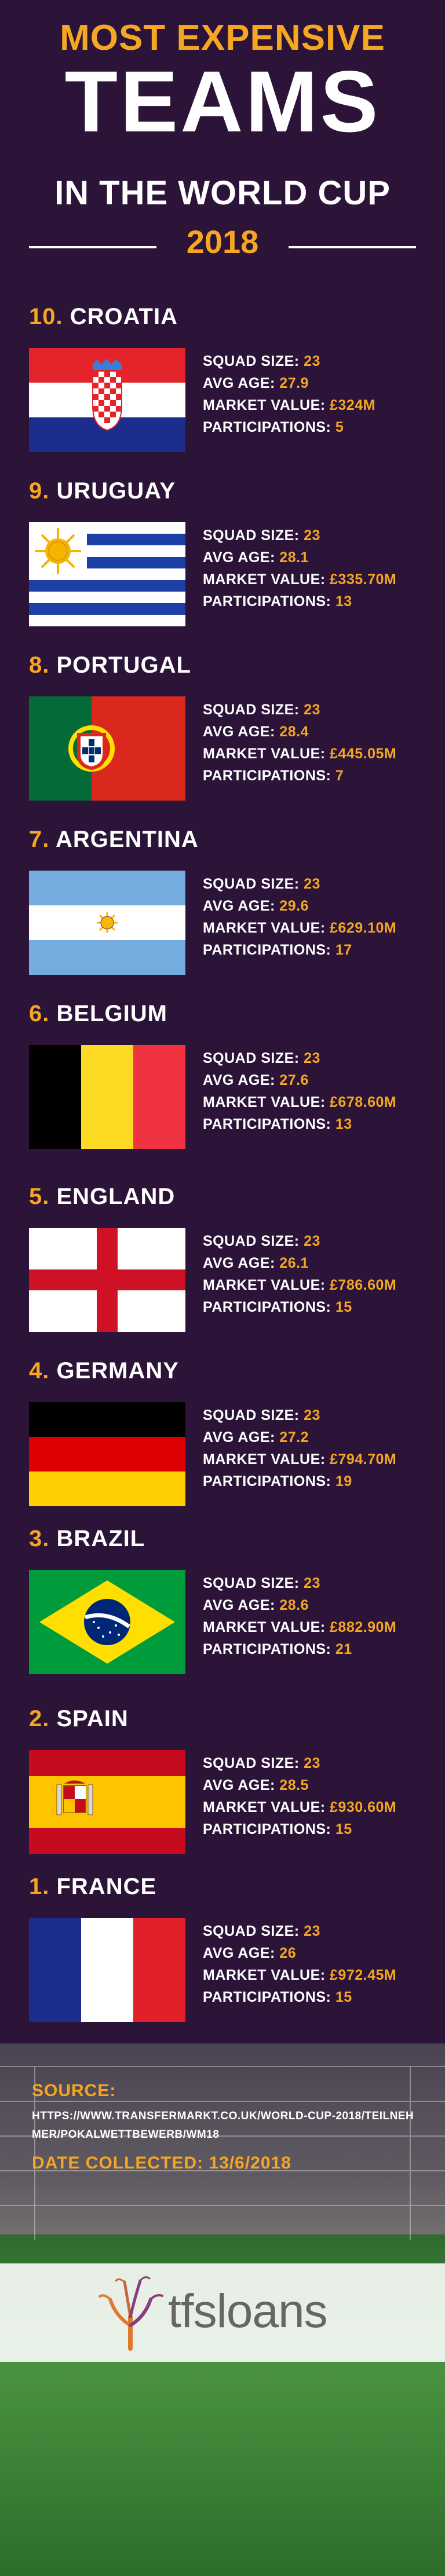 Image resolution: width=445 pixels, height=2576 pixels. What do you see at coordinates (79, 1718) in the screenshot?
I see `team-title: 2. SPAIN` at bounding box center [79, 1718].